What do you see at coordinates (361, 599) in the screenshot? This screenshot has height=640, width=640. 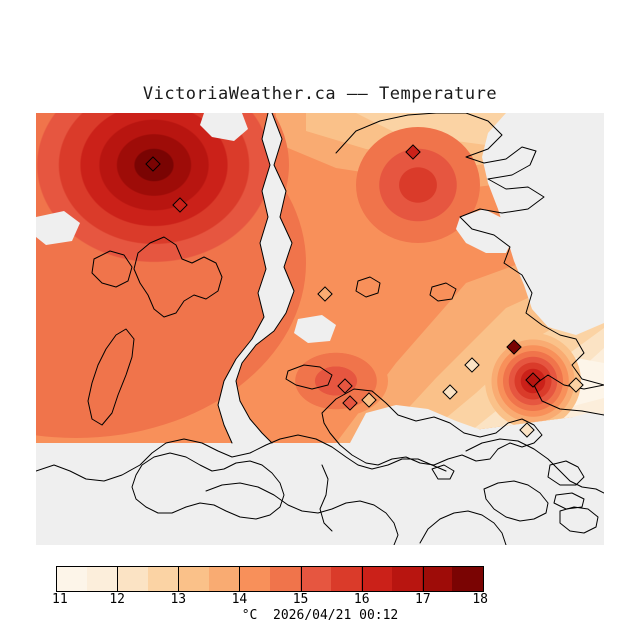 I see `colorbar-label-16: 16` at bounding box center [361, 599].